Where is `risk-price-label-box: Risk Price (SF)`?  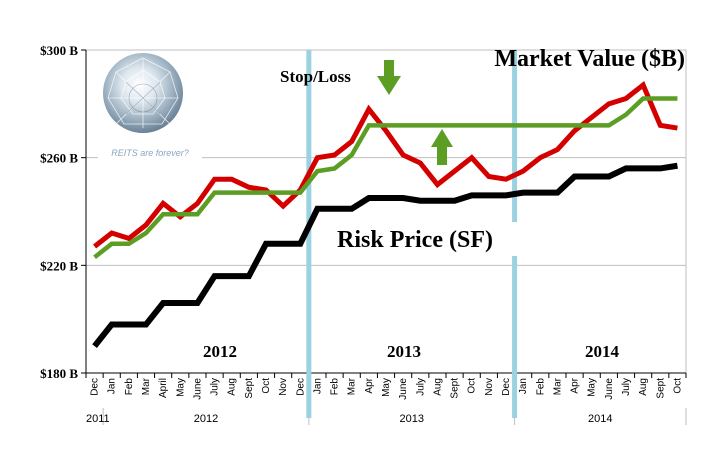 risk-price-label-box: Risk Price (SF) is located at coordinates (433, 239).